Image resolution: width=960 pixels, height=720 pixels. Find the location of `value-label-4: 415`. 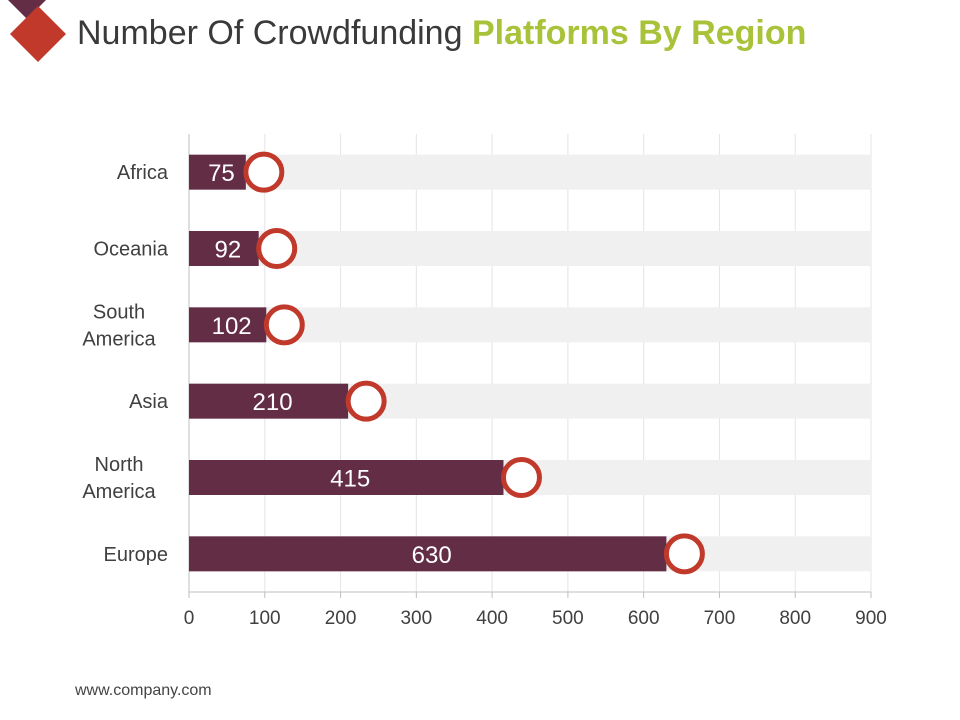

value-label-4: 415 is located at coordinates (350, 479).